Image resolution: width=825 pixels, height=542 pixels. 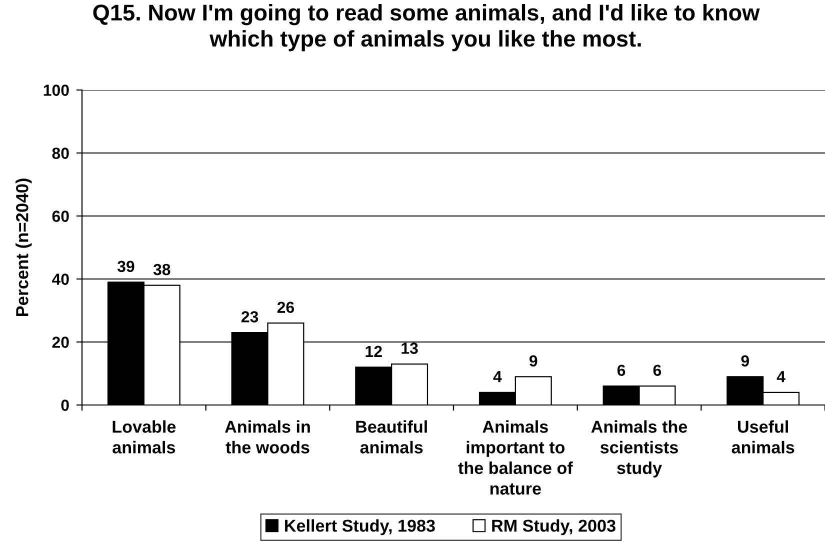 What do you see at coordinates (65, 405) in the screenshot?
I see `y-tick-label: 0` at bounding box center [65, 405].